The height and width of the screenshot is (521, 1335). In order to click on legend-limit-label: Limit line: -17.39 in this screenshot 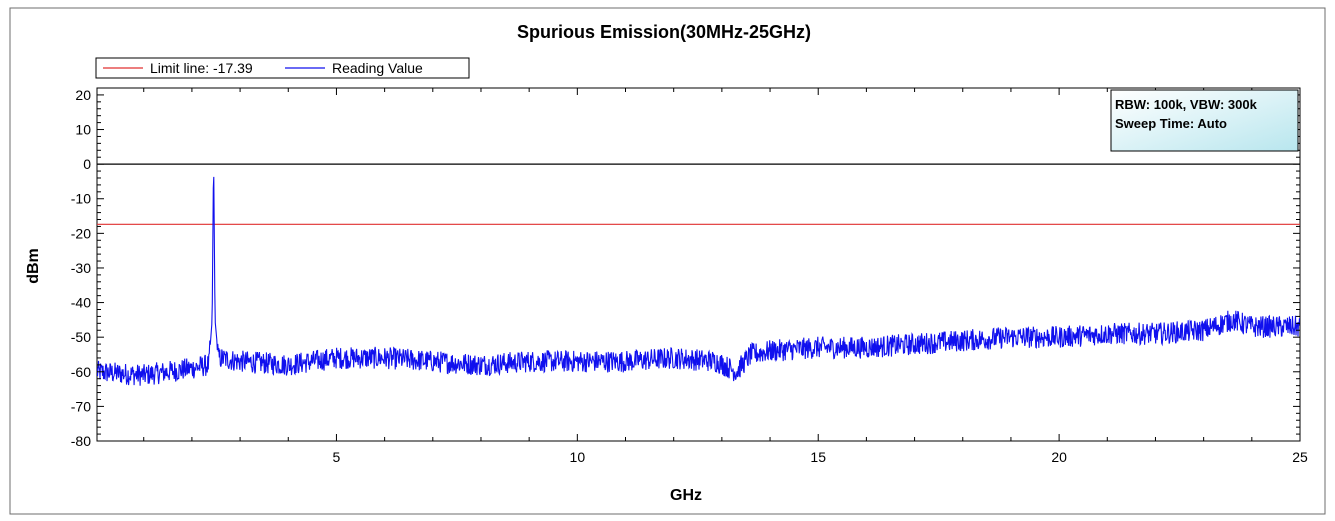, I will do `click(201, 68)`.